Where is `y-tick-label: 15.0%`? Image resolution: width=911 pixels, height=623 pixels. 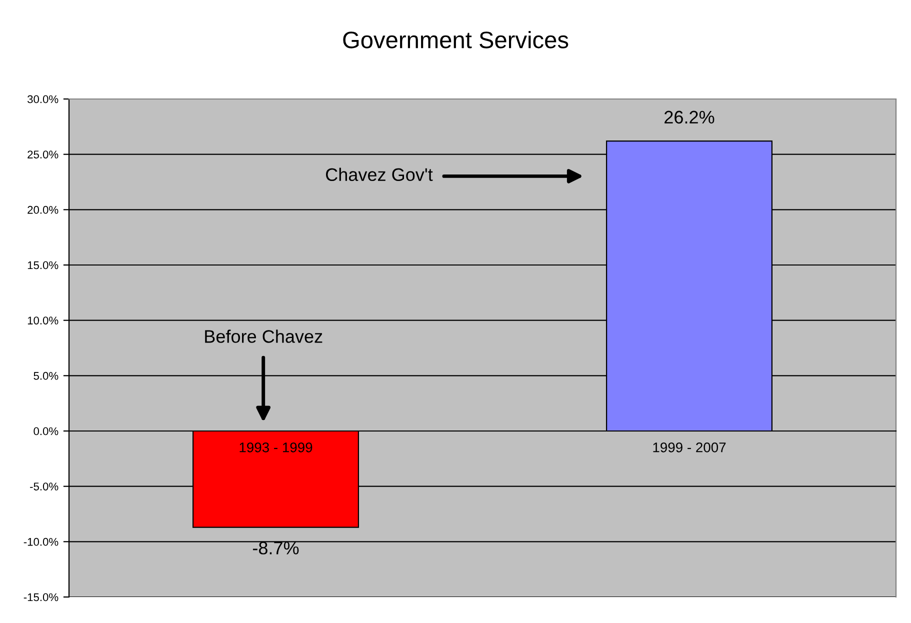 y-tick-label: 15.0% is located at coordinates (43, 265).